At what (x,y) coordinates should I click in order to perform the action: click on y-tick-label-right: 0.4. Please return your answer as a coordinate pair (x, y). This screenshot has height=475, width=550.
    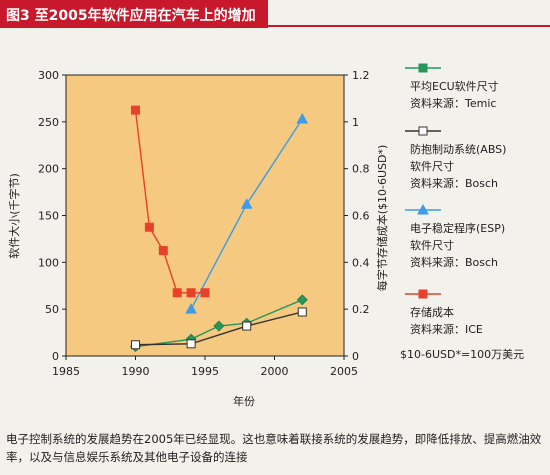
    Looking at the image, I should click on (361, 262).